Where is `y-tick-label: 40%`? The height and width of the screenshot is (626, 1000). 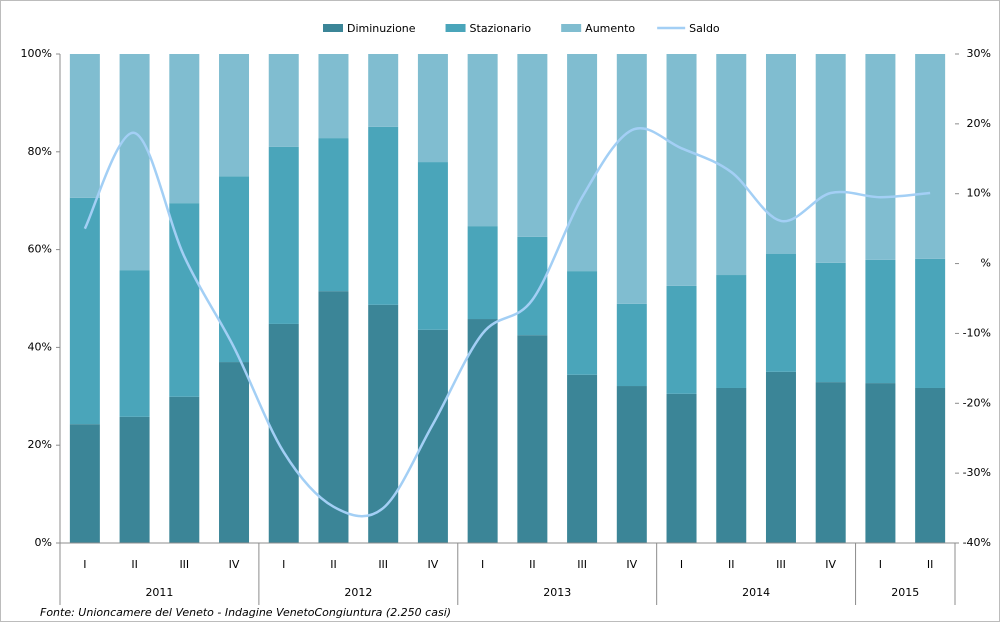
y-tick-label: 40% is located at coordinates (40, 346).